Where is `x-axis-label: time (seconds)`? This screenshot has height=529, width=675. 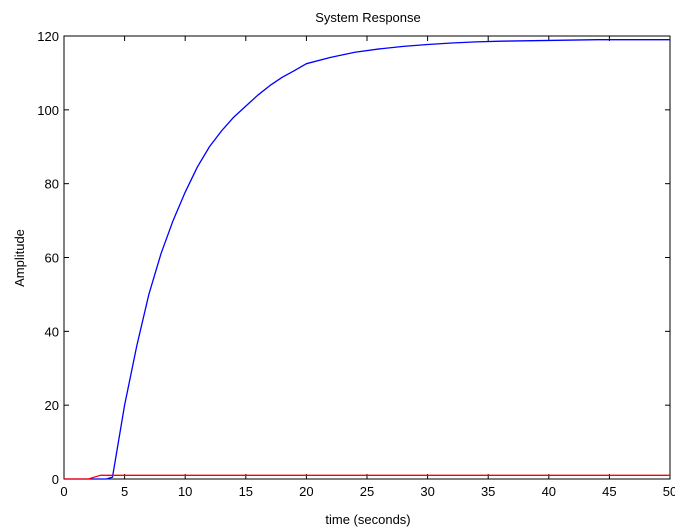
x-axis-label: time (seconds) is located at coordinates (367, 519).